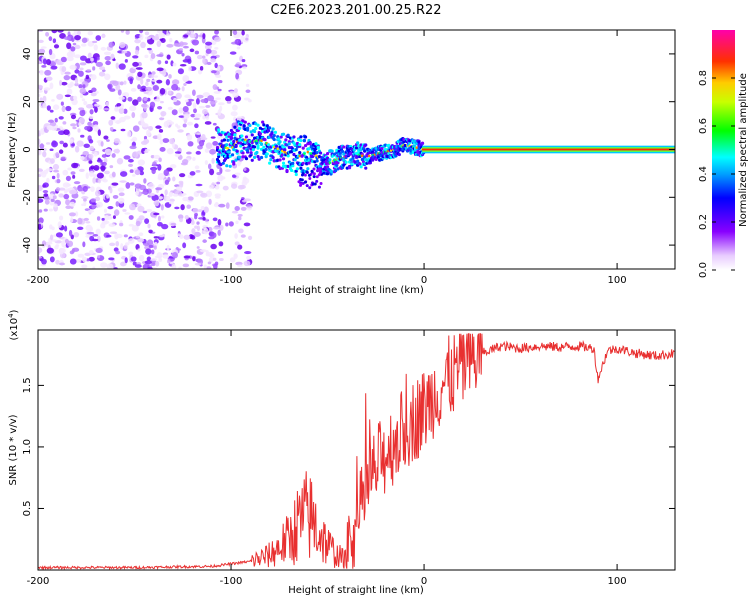 The image size is (750, 600). I want to click on snr-xlabel: Height of straight line (km), so click(356, 590).